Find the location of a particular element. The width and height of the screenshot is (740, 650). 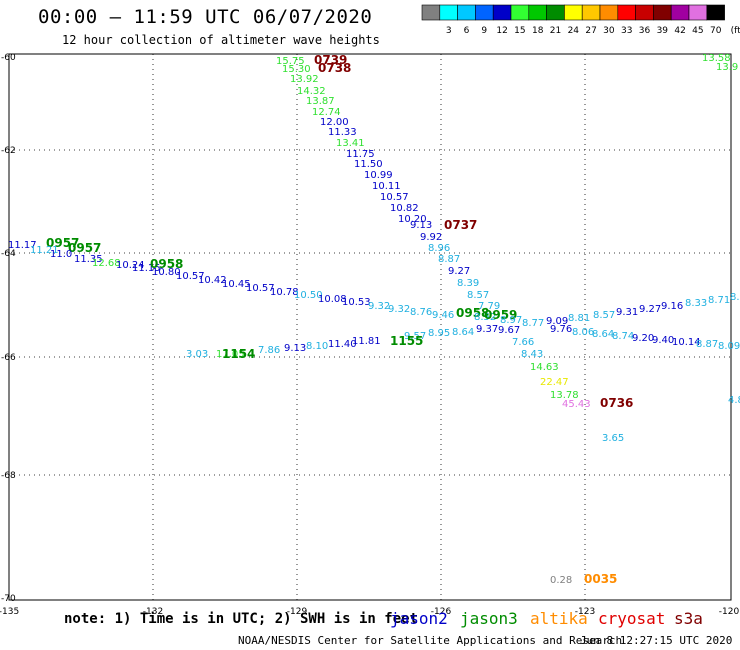

wave-height-value: 22.47 is located at coordinates (554, 382).